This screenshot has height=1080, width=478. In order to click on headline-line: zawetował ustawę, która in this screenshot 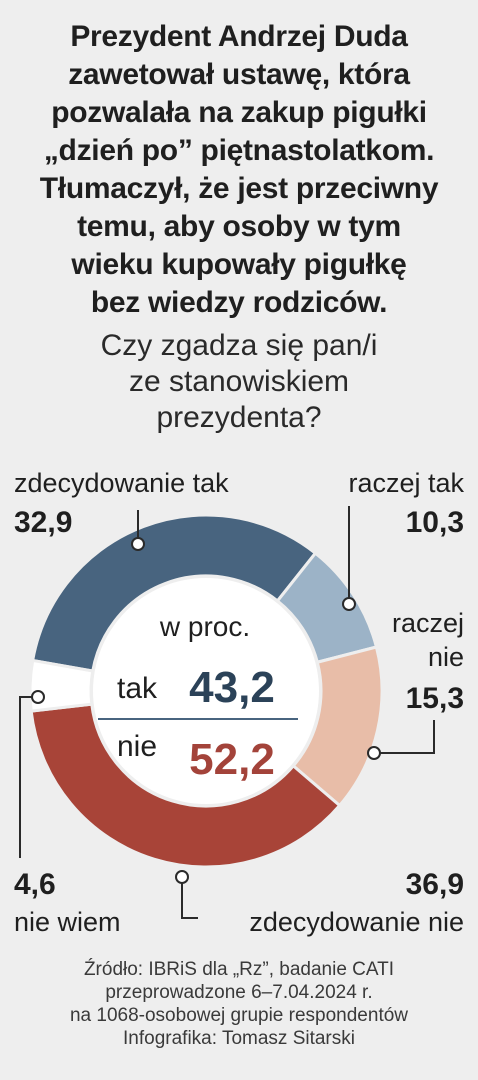, I will do `click(239, 74)`.